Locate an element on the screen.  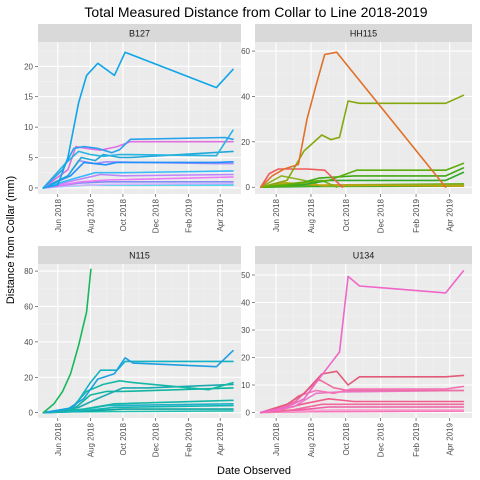
y-tick-label: 30 is located at coordinates (245, 330).